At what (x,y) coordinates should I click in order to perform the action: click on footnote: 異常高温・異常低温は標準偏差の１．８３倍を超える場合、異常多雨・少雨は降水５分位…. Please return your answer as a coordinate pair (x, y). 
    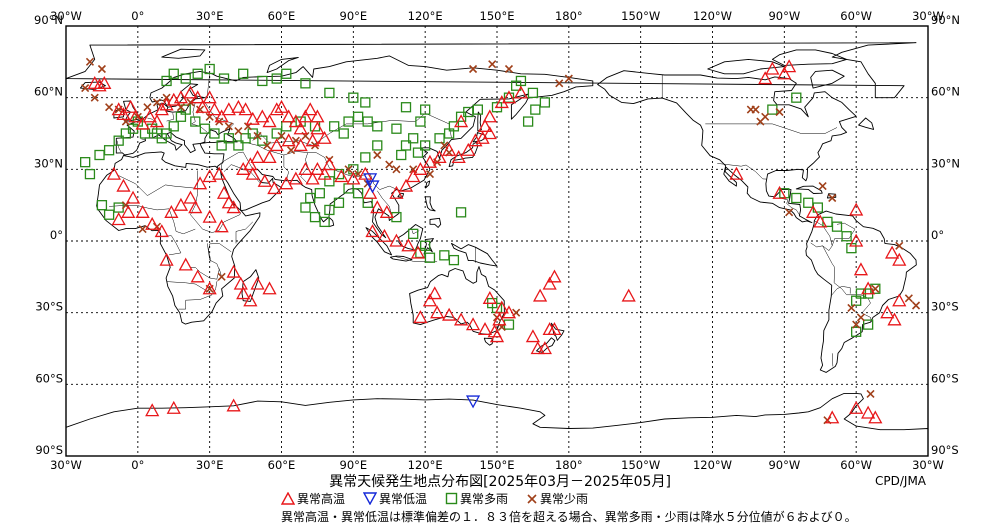
    Looking at the image, I should click on (569, 517).